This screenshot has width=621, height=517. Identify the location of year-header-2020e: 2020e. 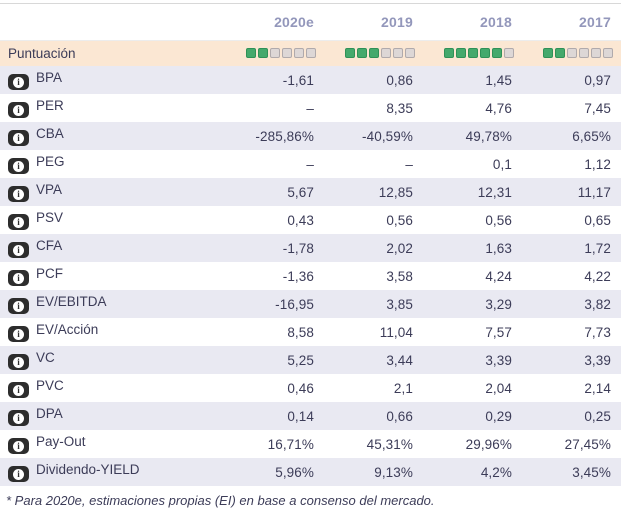
(274, 22).